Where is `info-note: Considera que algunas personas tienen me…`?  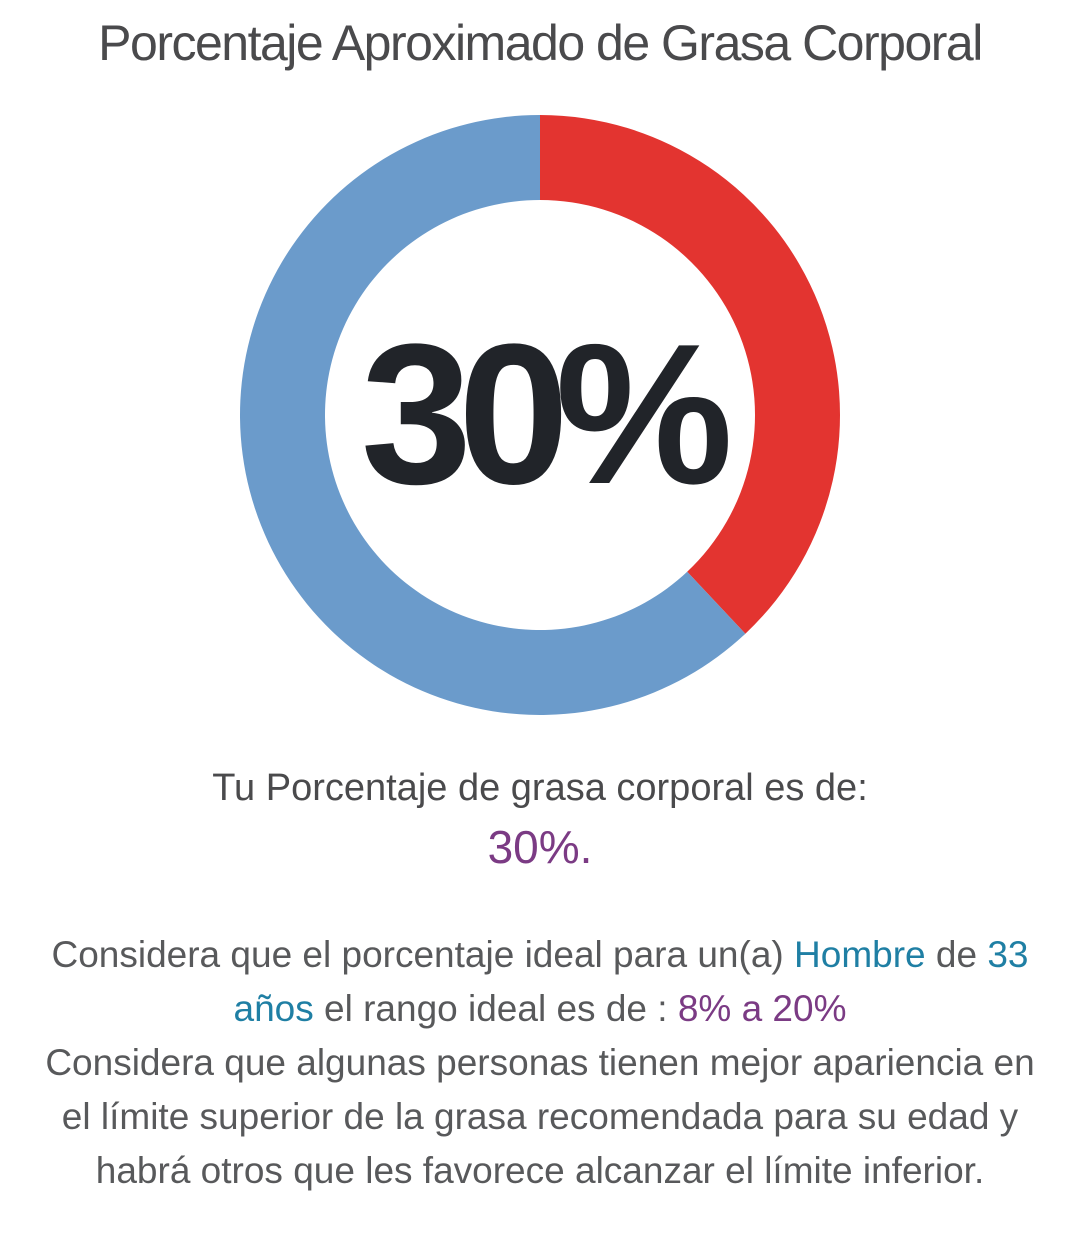
info-note: Considera que algunas personas tienen me… is located at coordinates (540, 1116).